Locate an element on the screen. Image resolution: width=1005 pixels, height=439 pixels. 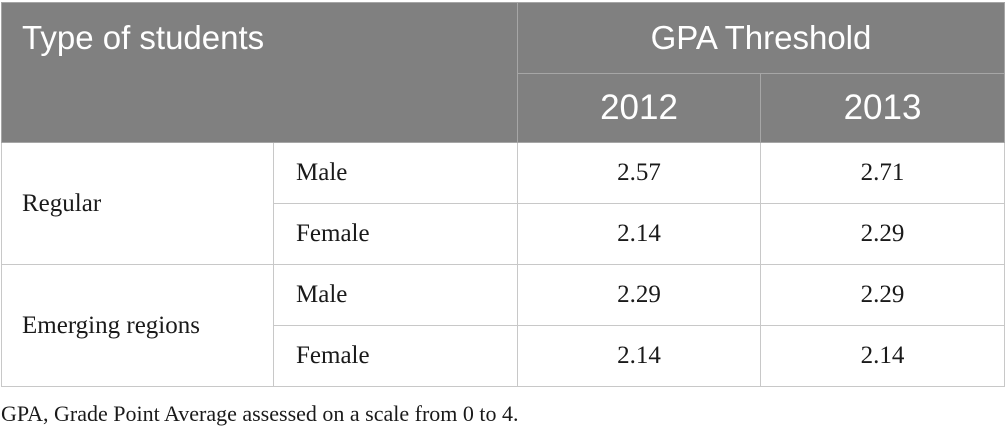
table-row: Female 2.14 2.29 is located at coordinates (503, 234).